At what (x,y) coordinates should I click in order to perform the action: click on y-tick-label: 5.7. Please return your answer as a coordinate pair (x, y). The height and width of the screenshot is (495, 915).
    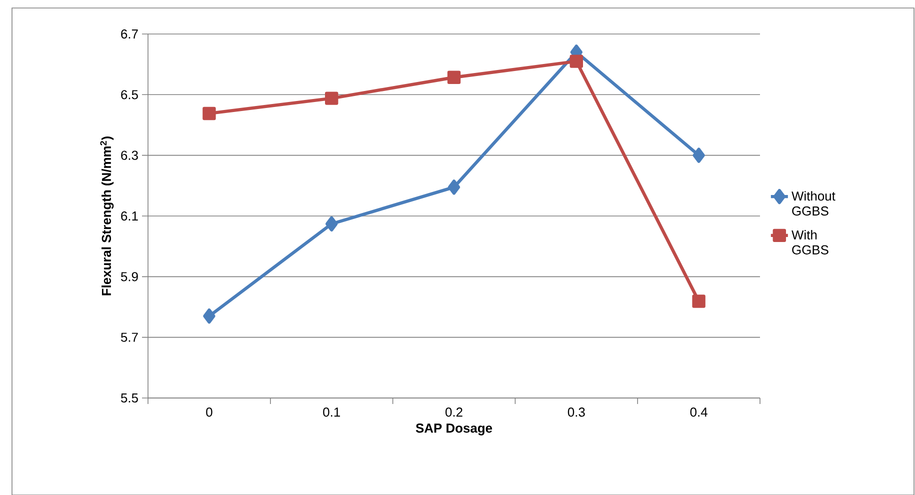
    Looking at the image, I should click on (129, 337).